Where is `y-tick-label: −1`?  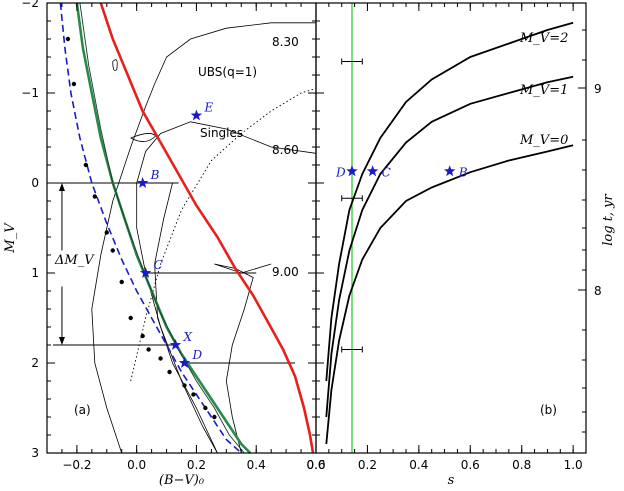
y-tick-label: −1 is located at coordinates (30, 93).